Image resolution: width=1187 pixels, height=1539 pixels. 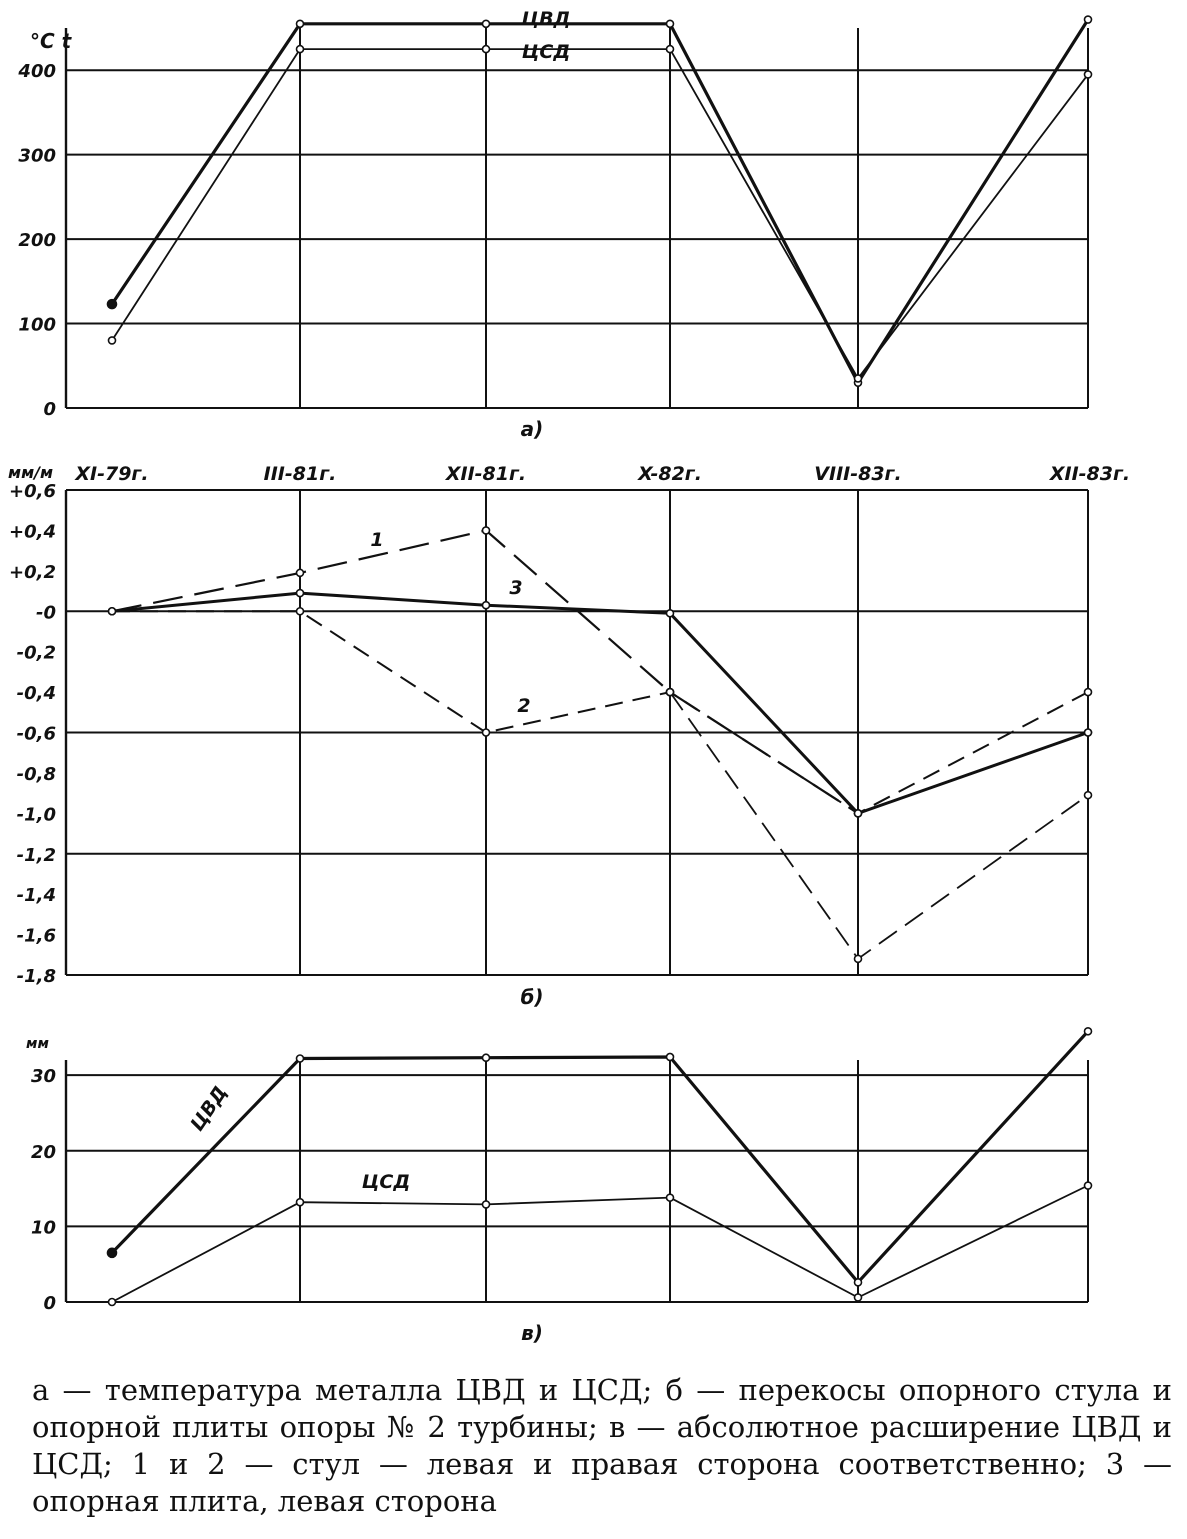 What do you see at coordinates (46, 612) in the screenshot?
I see `y-tick-label: -0` at bounding box center [46, 612].